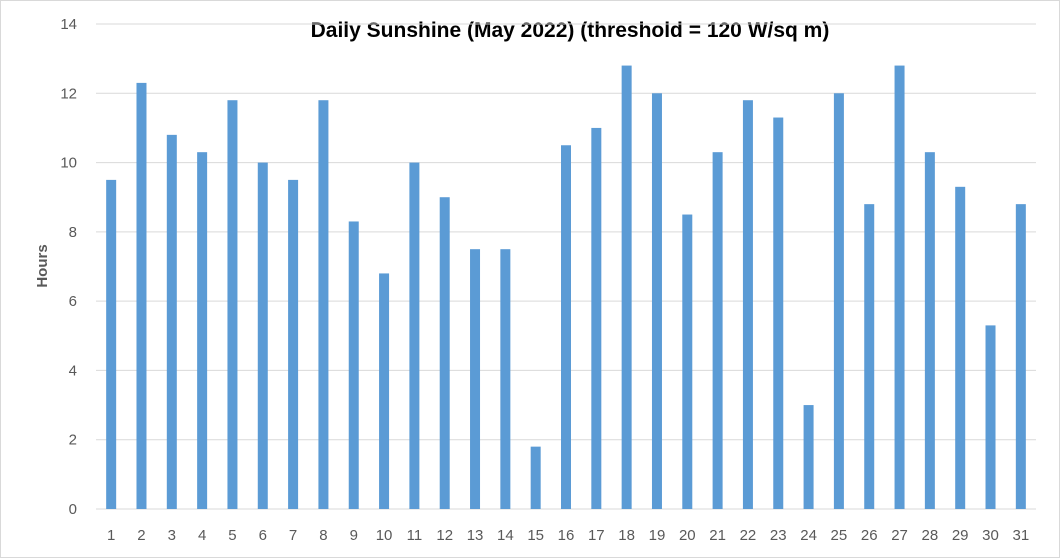  What do you see at coordinates (475, 535) in the screenshot?
I see `x-tick-label: 13` at bounding box center [475, 535].